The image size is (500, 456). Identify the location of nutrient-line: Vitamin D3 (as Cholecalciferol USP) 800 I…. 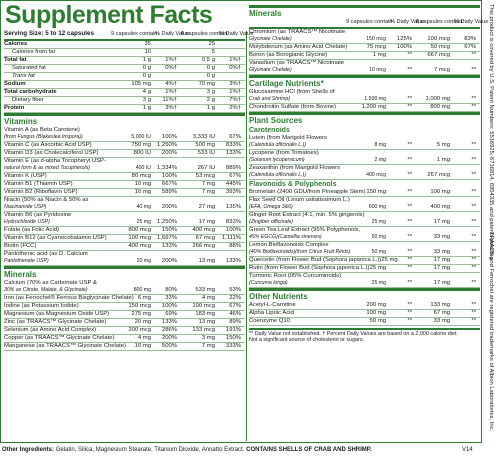
(77, 153).